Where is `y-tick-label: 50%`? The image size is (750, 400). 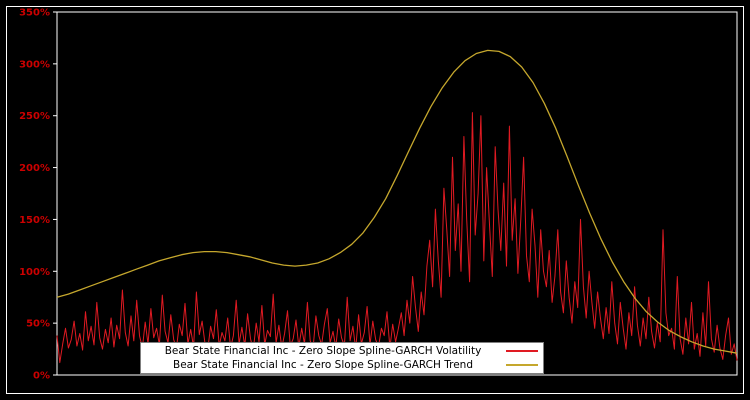
y-tick-label: 50% is located at coordinates (38, 324).